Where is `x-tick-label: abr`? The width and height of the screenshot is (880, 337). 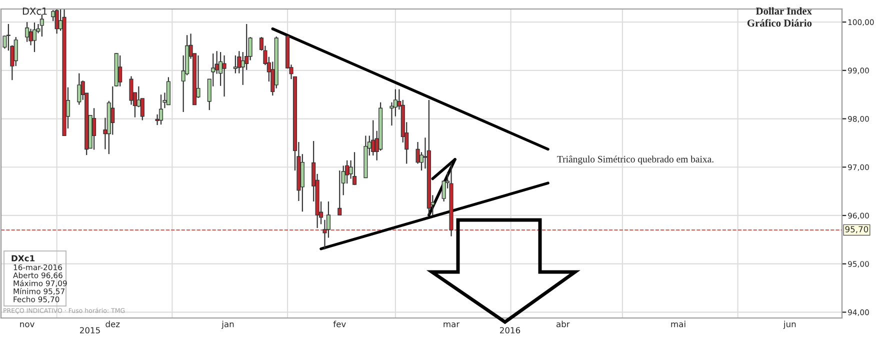 x-tick-label: abr is located at coordinates (563, 324).